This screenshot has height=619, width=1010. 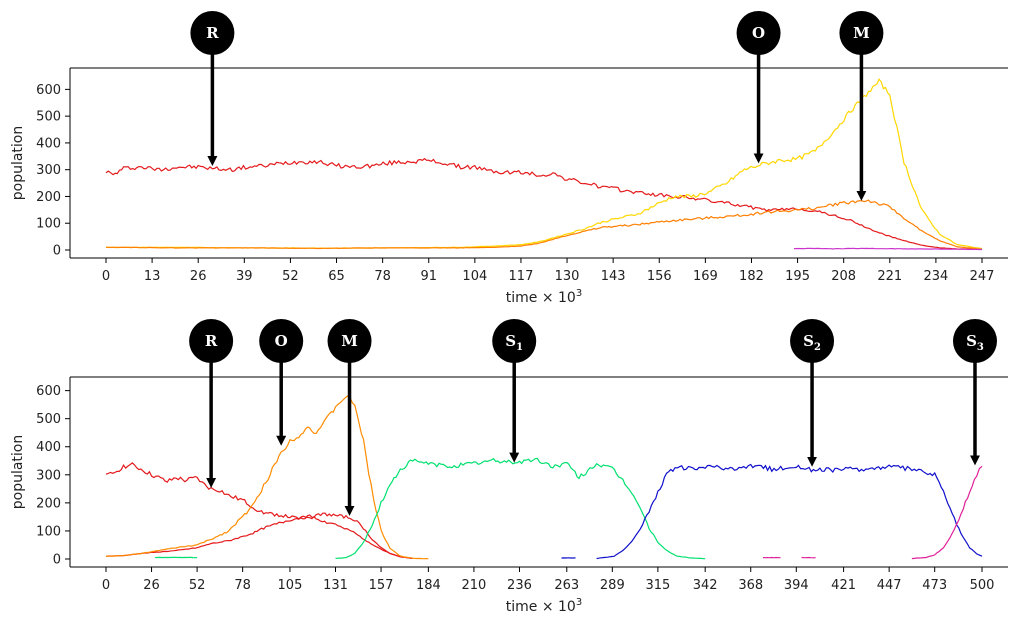 What do you see at coordinates (659, 276) in the screenshot?
I see `x-tick-label: 156` at bounding box center [659, 276].